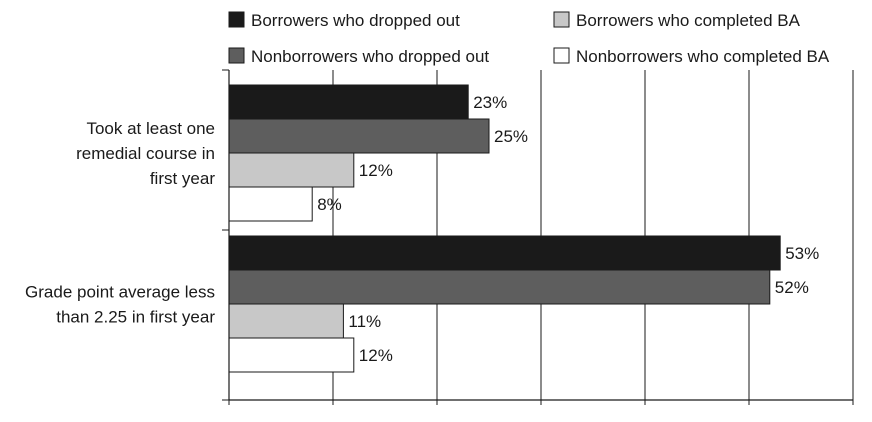 This screenshot has height=422, width=872. What do you see at coordinates (370, 56) in the screenshot?
I see `legend-label-1: Nonborrowers who dropped out` at bounding box center [370, 56].